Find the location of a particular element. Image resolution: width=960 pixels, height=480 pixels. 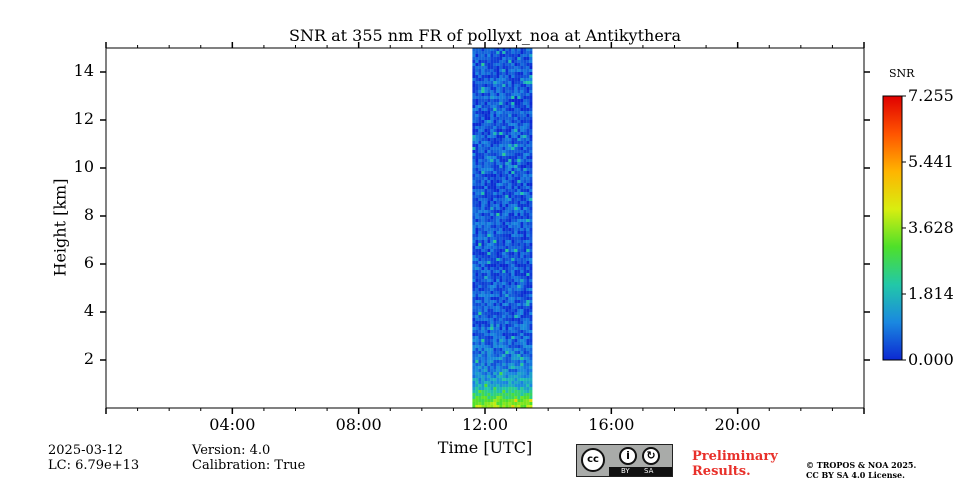

preliminary-line2: Results. is located at coordinates (721, 471).